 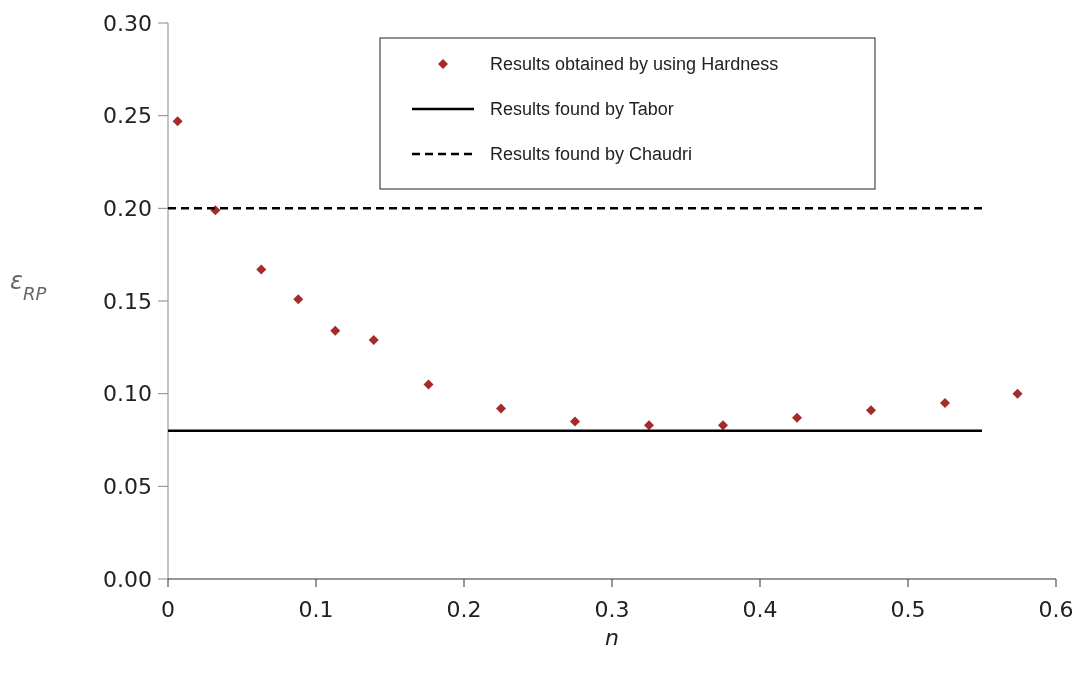 What do you see at coordinates (1056, 609) in the screenshot?
I see `x-tick-label: 0.6` at bounding box center [1056, 609].